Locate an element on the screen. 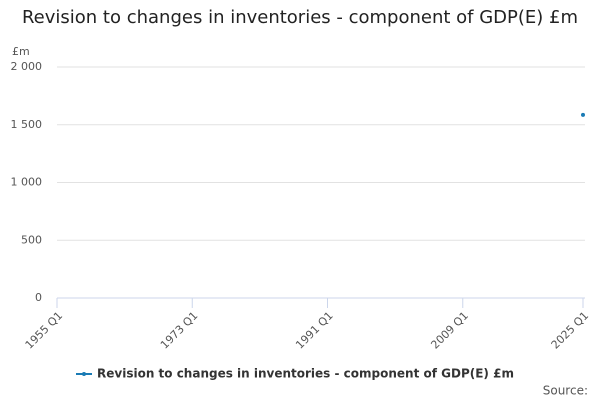  y-tick-label: 1 000 is located at coordinates (27, 182).